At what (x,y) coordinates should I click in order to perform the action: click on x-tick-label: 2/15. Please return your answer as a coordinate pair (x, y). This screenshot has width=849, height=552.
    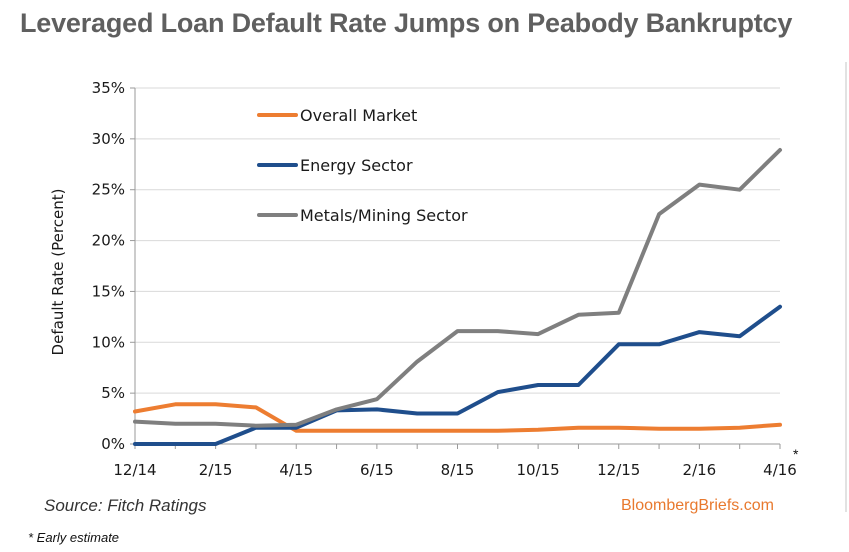
    Looking at the image, I should click on (216, 470).